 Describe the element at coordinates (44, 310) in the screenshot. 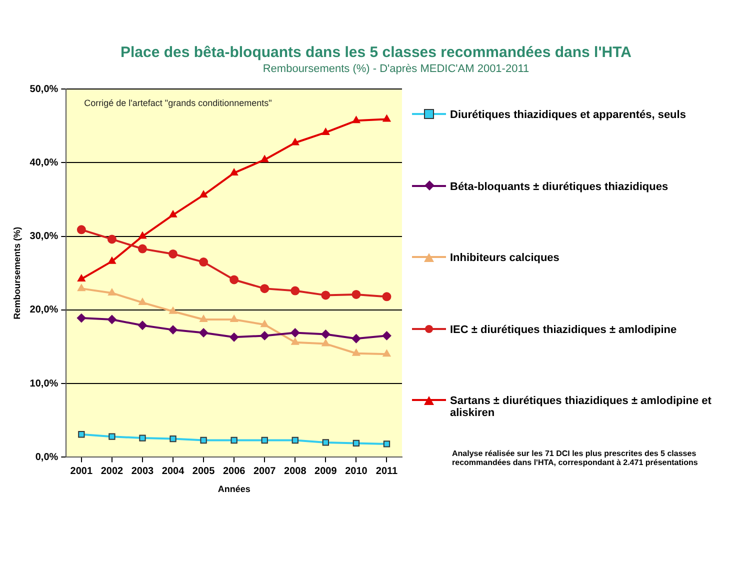

I see `y-tick-label: 20,0%` at that location.